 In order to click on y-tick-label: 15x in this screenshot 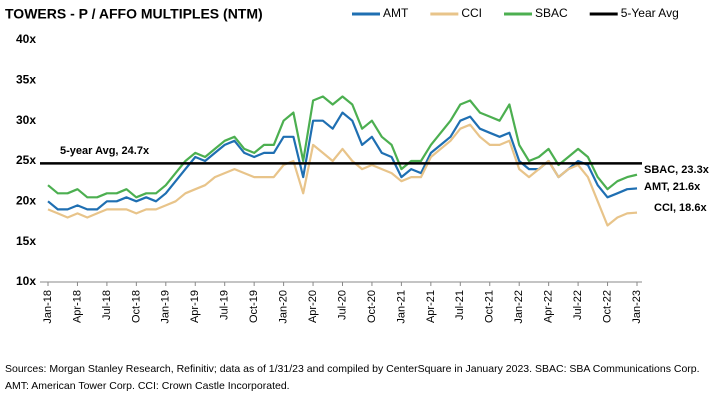, I will do `click(26, 241)`.